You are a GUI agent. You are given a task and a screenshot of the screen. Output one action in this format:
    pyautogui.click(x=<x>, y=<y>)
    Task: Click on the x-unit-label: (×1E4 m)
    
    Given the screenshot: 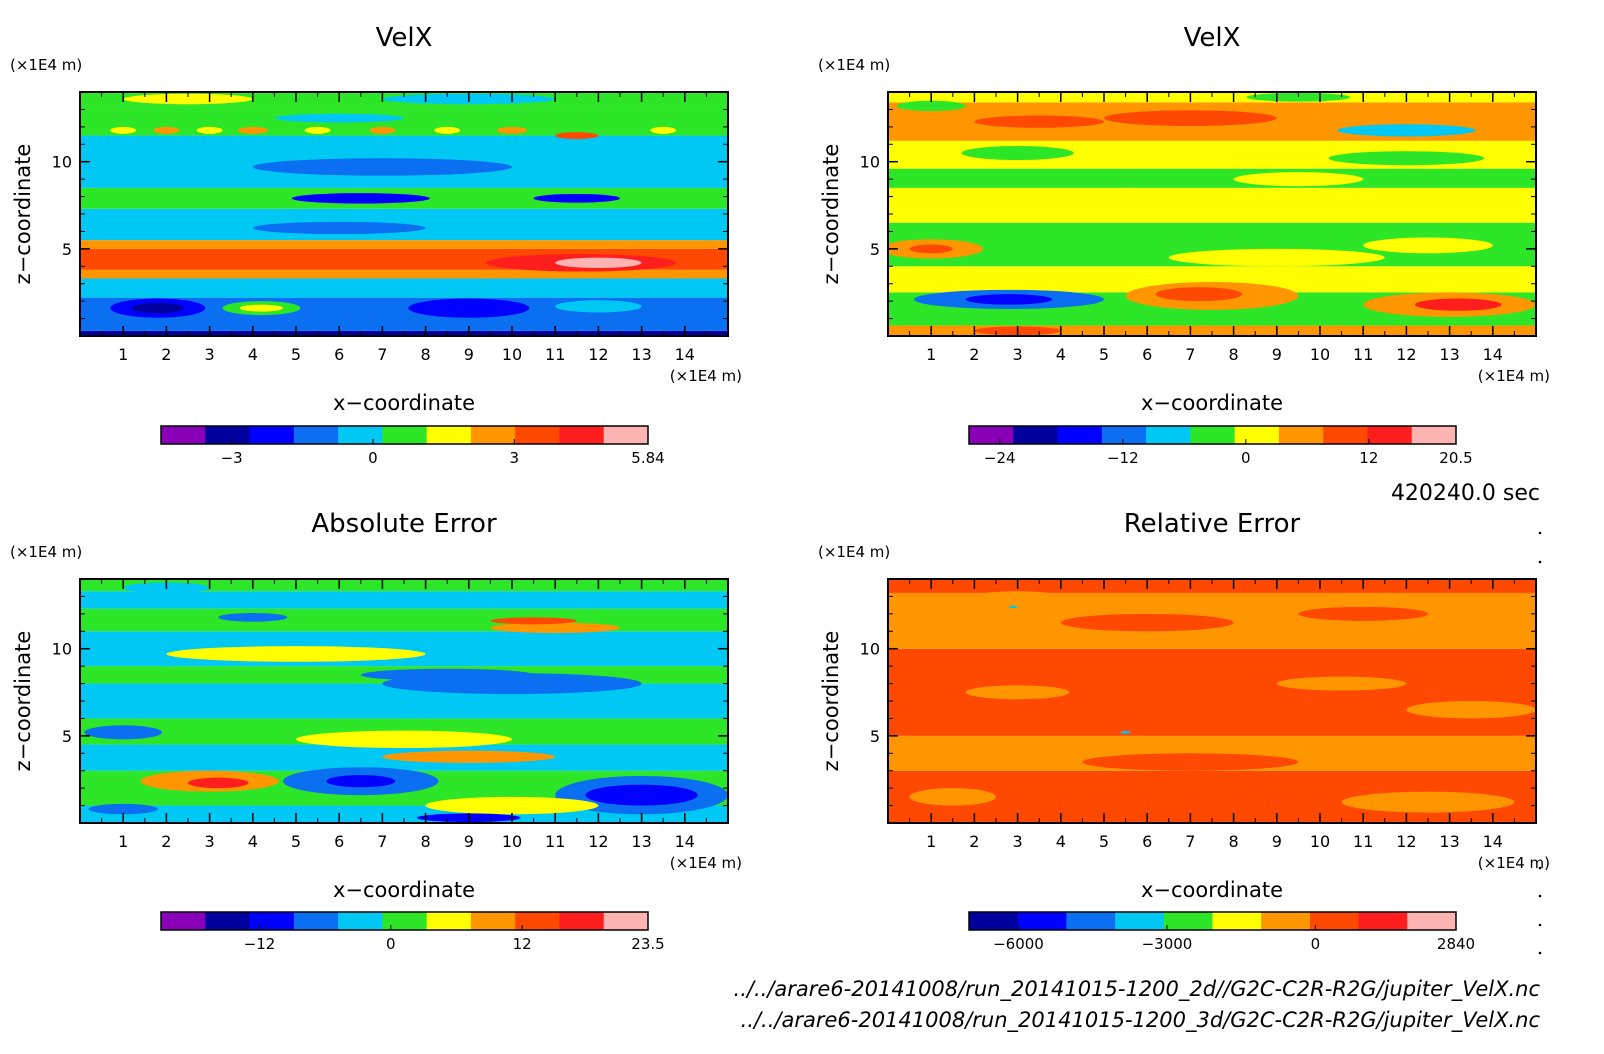 What is the action you would take?
    pyautogui.click(x=1514, y=863)
    